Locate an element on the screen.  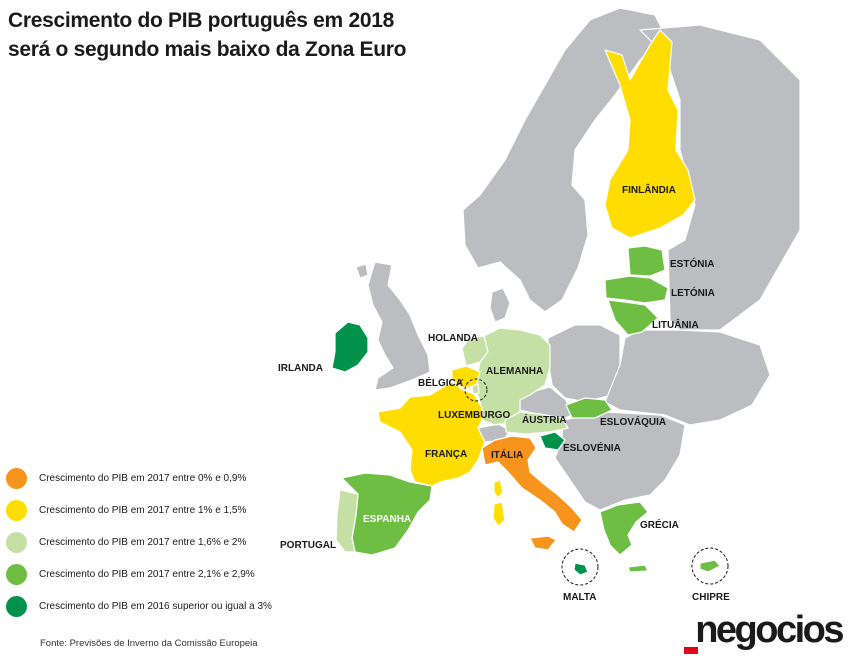
malta-shape is located at coordinates (581, 569).